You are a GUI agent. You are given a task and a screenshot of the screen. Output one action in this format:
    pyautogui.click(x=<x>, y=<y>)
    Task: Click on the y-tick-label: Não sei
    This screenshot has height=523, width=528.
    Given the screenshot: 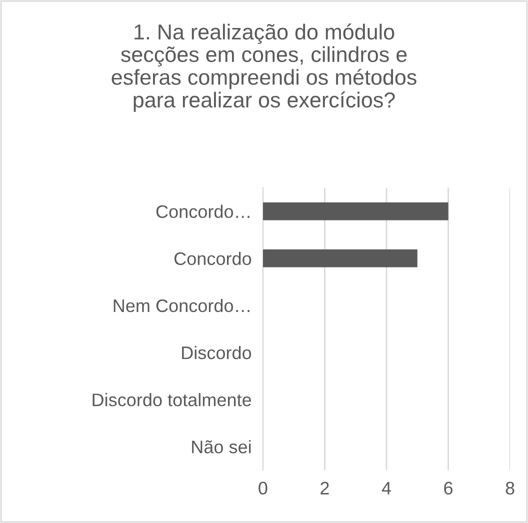 What is the action you would take?
    pyautogui.click(x=221, y=447)
    